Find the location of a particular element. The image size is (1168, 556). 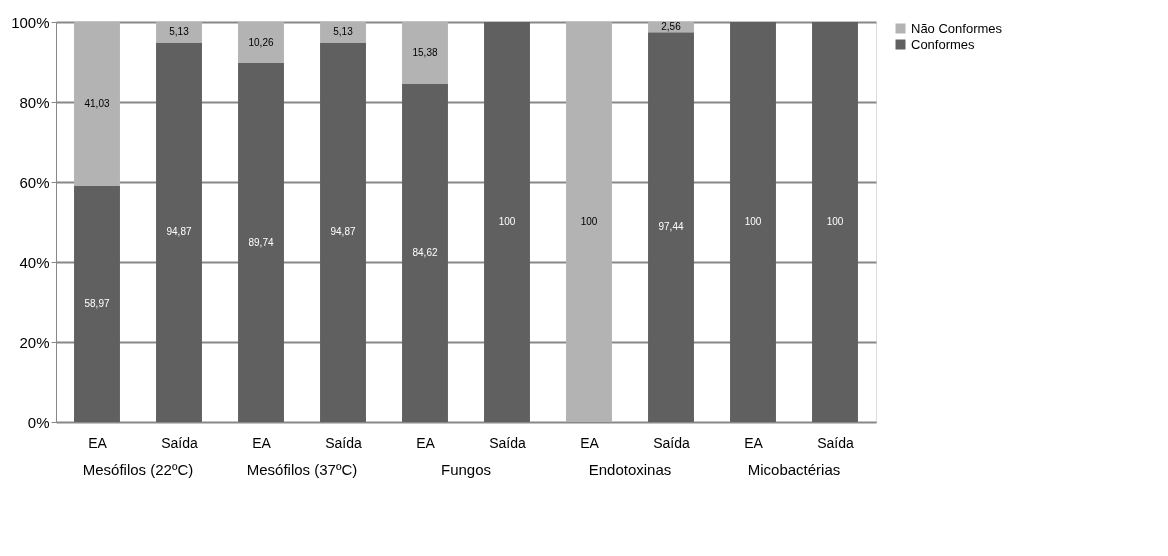

y-tick-label: 80% is located at coordinates (34, 102).